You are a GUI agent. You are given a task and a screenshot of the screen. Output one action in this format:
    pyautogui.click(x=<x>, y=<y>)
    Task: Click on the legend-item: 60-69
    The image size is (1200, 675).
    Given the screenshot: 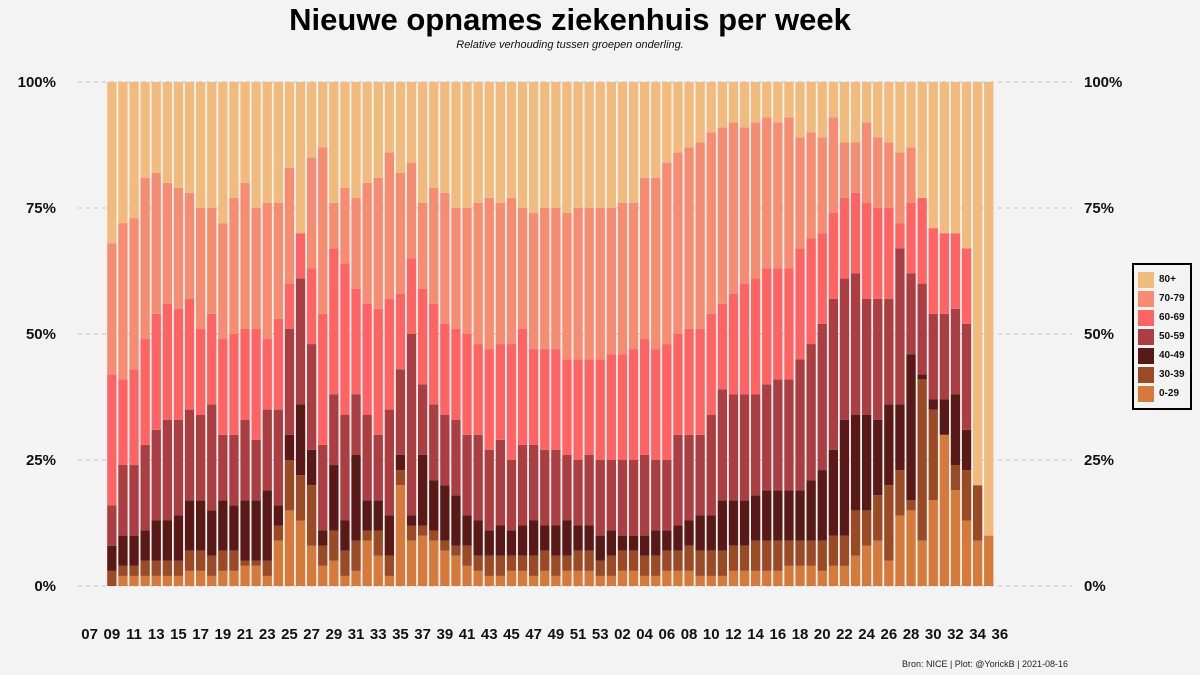 What is the action you would take?
    pyautogui.click(x=1162, y=317)
    